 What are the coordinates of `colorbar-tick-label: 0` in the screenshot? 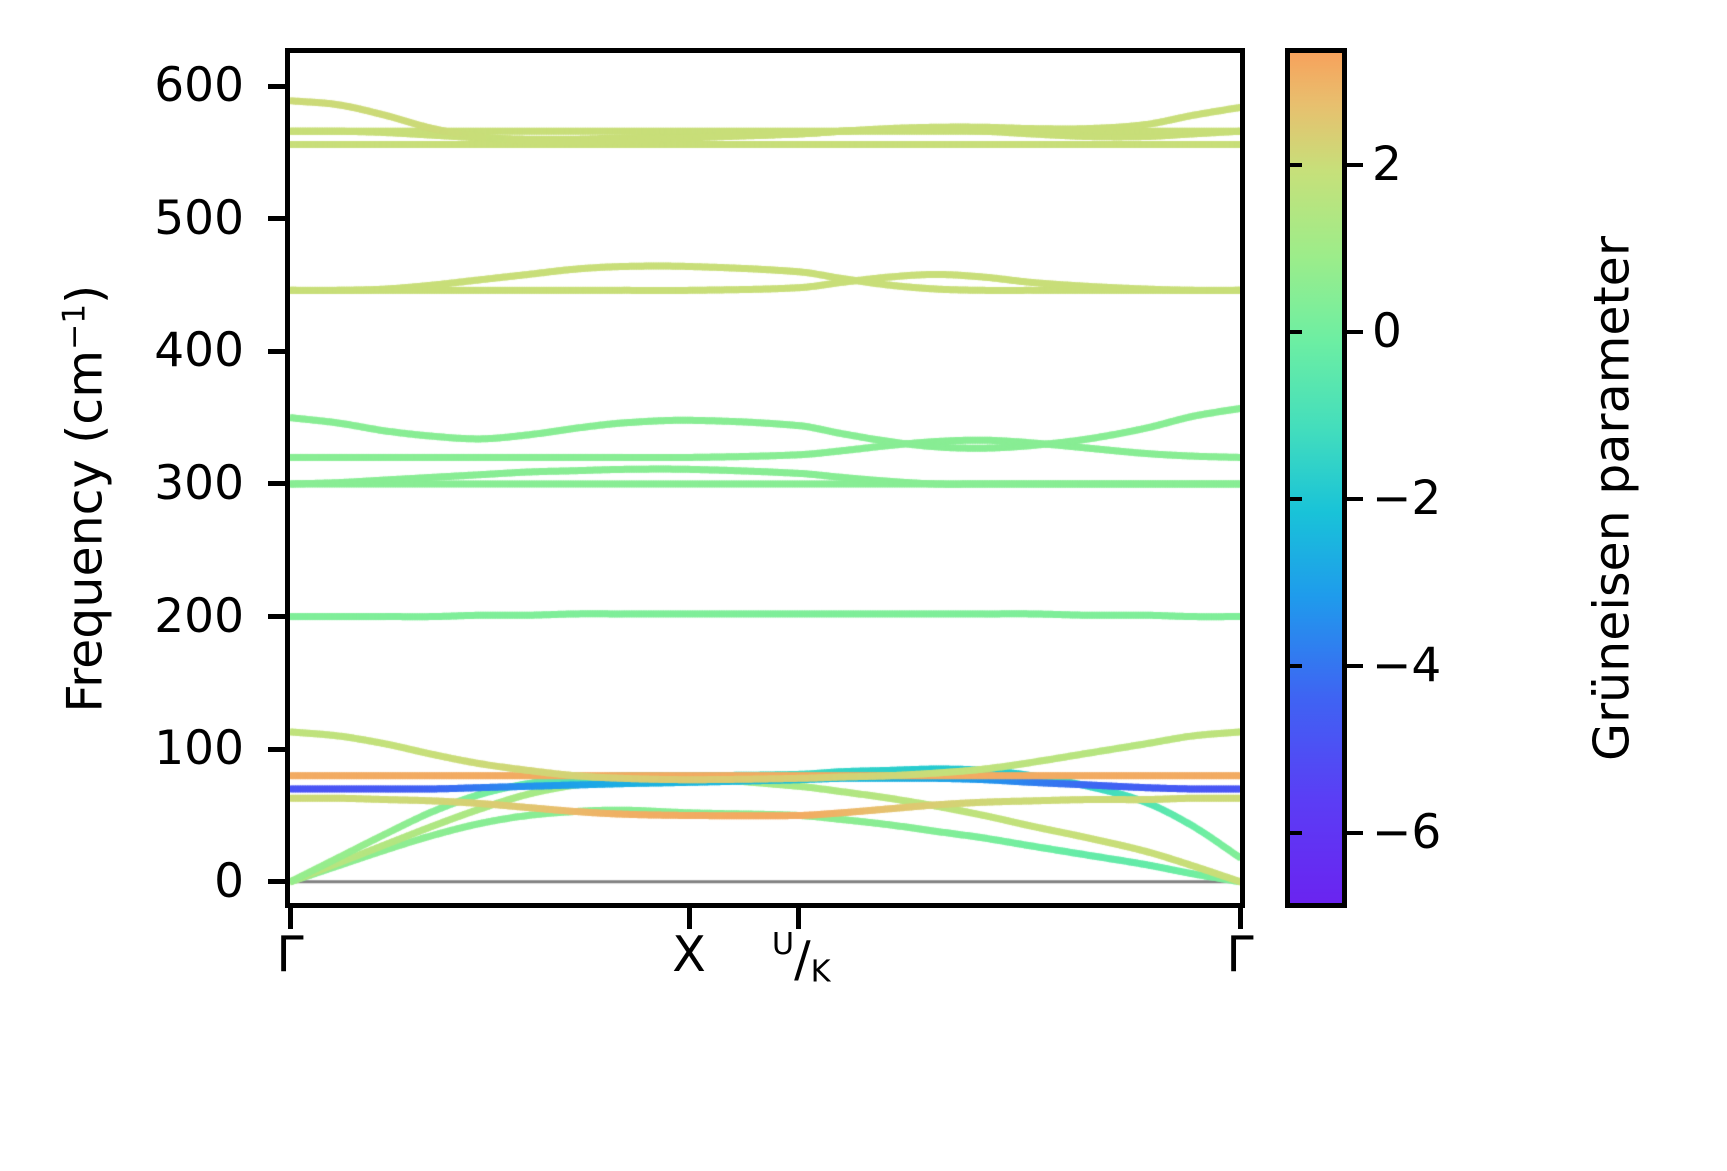 It's located at (1387, 331).